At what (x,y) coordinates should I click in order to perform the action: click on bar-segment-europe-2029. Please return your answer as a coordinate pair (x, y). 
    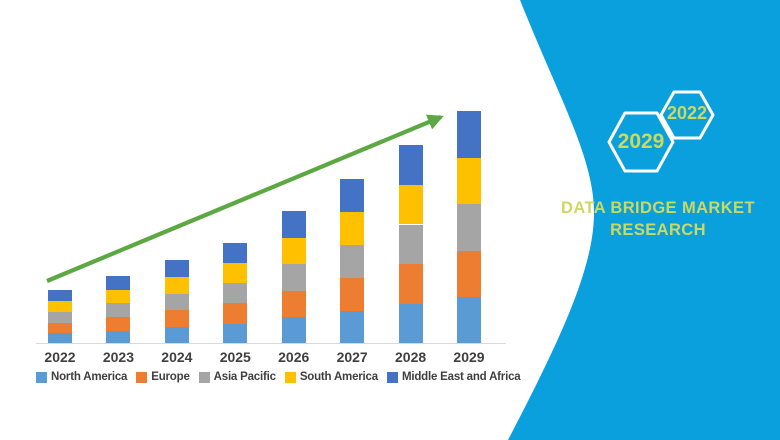
    Looking at the image, I should click on (469, 274).